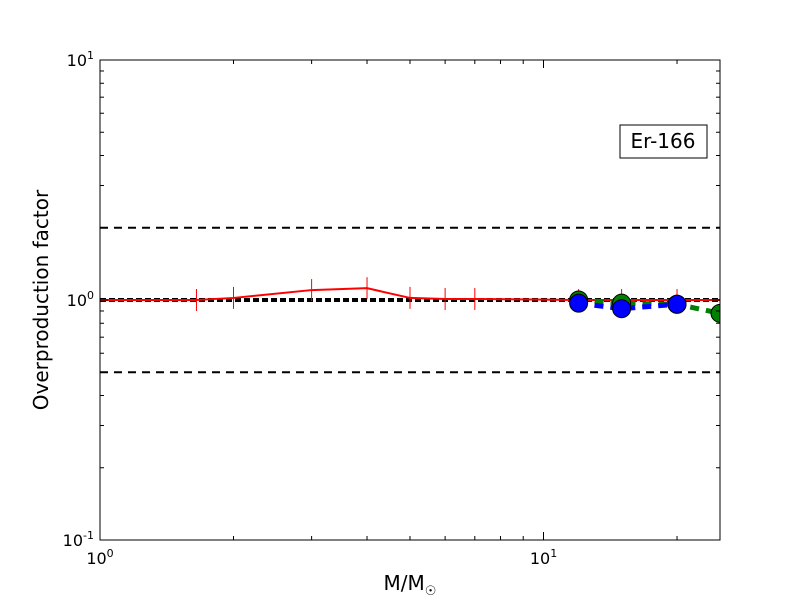  I want to click on x-axis-label-main: M/M, so click(404, 583).